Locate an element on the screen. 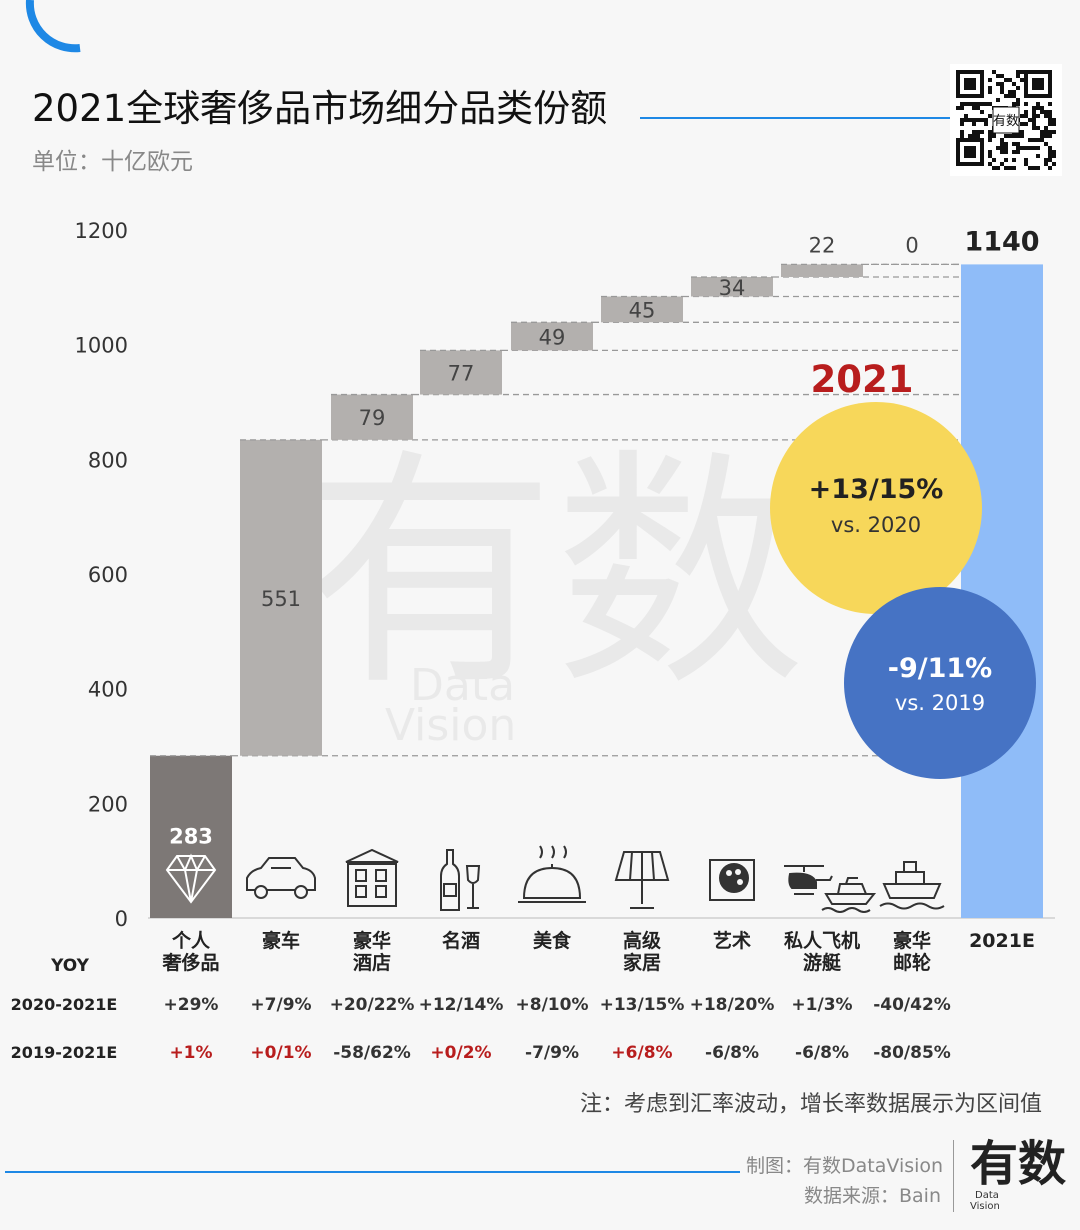 Image resolution: width=1080 pixels, height=1230 pixels. yoy-cell: -7/9% is located at coordinates (552, 1053).